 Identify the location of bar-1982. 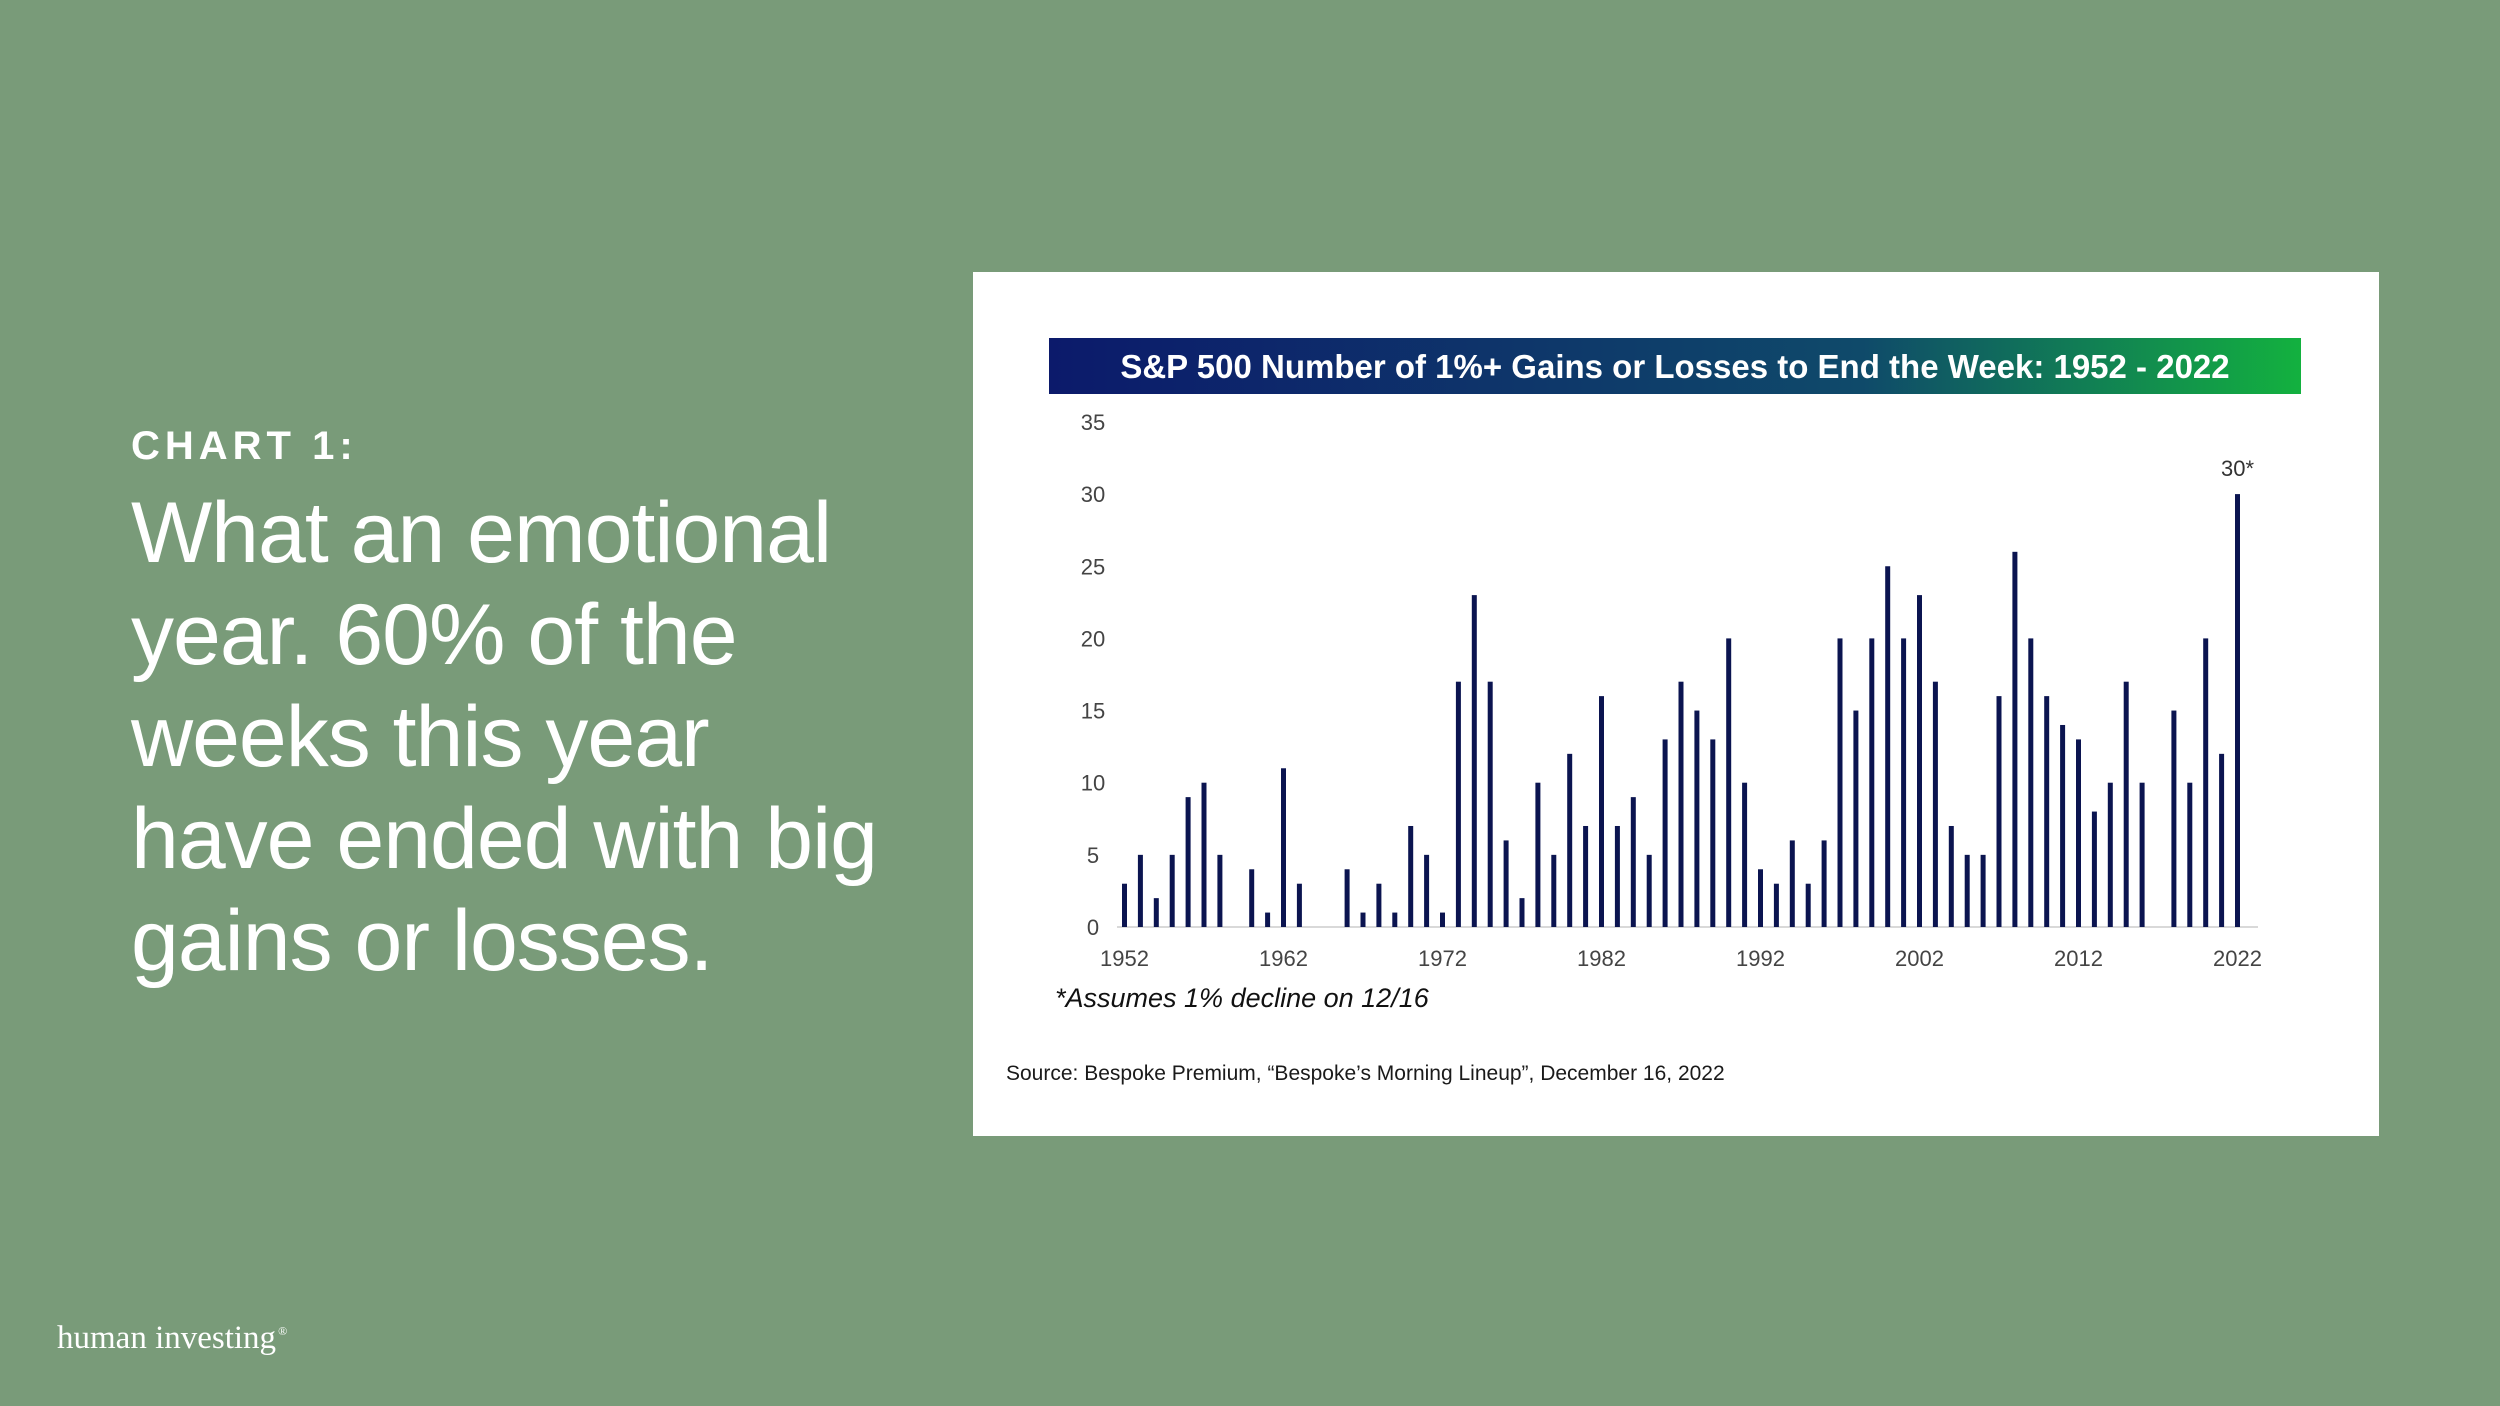
(1601, 811).